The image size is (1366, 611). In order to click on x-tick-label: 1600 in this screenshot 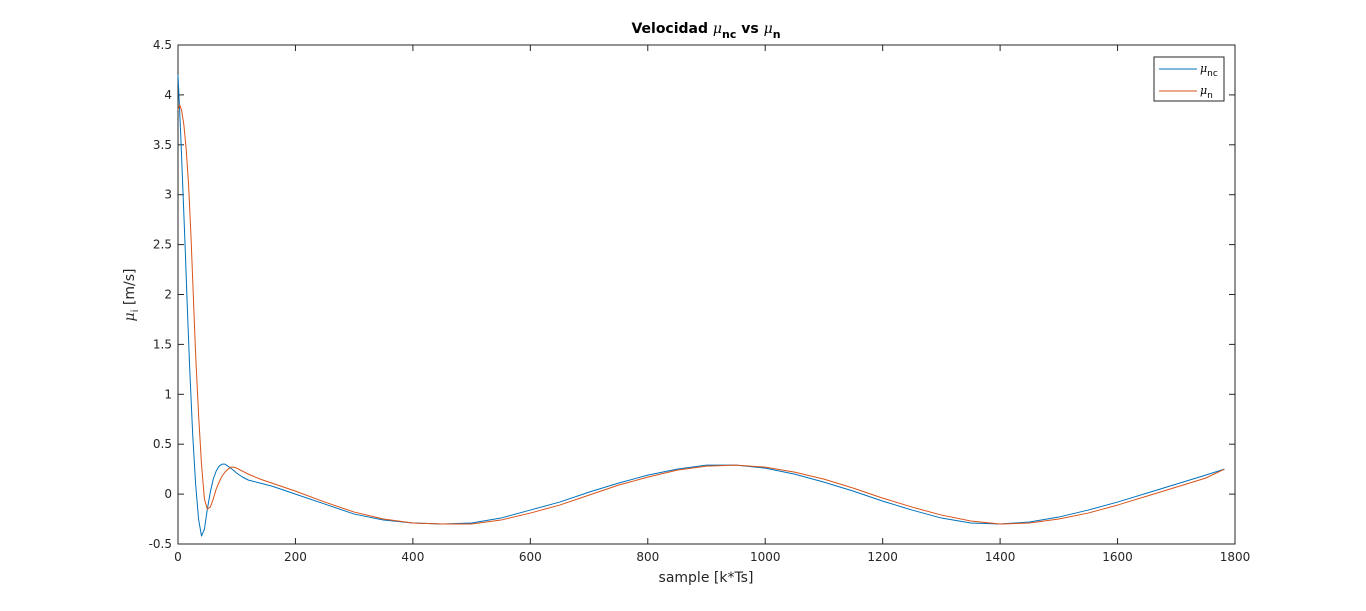, I will do `click(1117, 557)`.